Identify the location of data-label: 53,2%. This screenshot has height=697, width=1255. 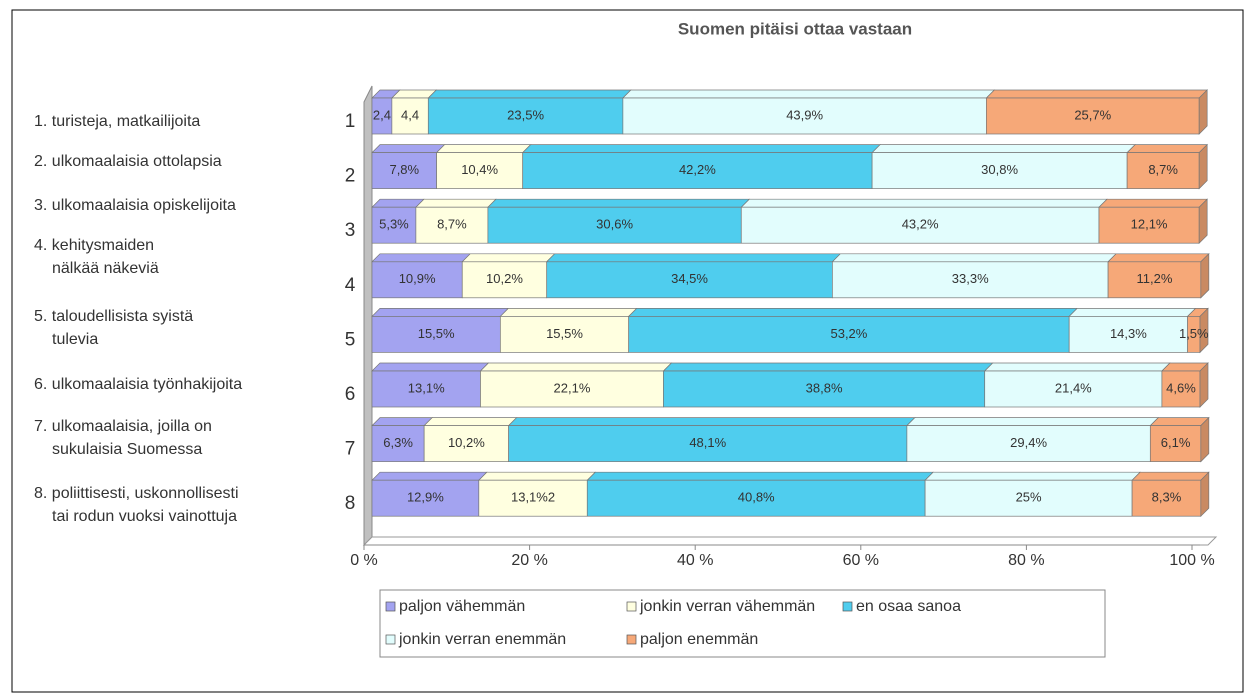
(848, 333).